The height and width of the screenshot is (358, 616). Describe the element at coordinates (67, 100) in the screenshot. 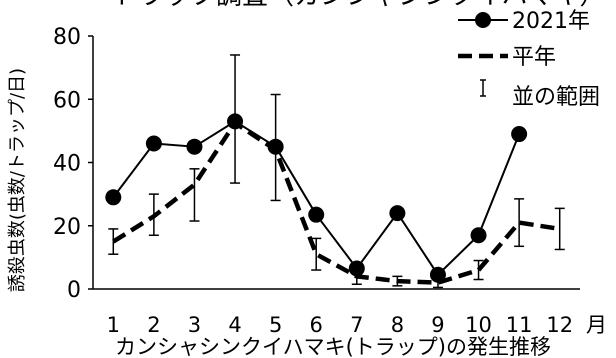

I see `y-tick-label: 60` at that location.